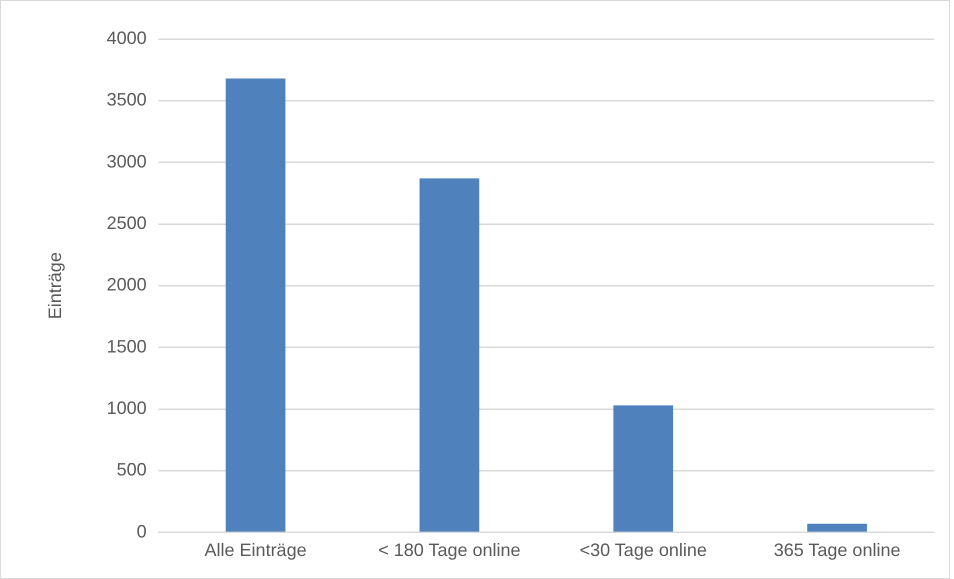  What do you see at coordinates (141, 531) in the screenshot?
I see `y-tick-label: 0` at bounding box center [141, 531].